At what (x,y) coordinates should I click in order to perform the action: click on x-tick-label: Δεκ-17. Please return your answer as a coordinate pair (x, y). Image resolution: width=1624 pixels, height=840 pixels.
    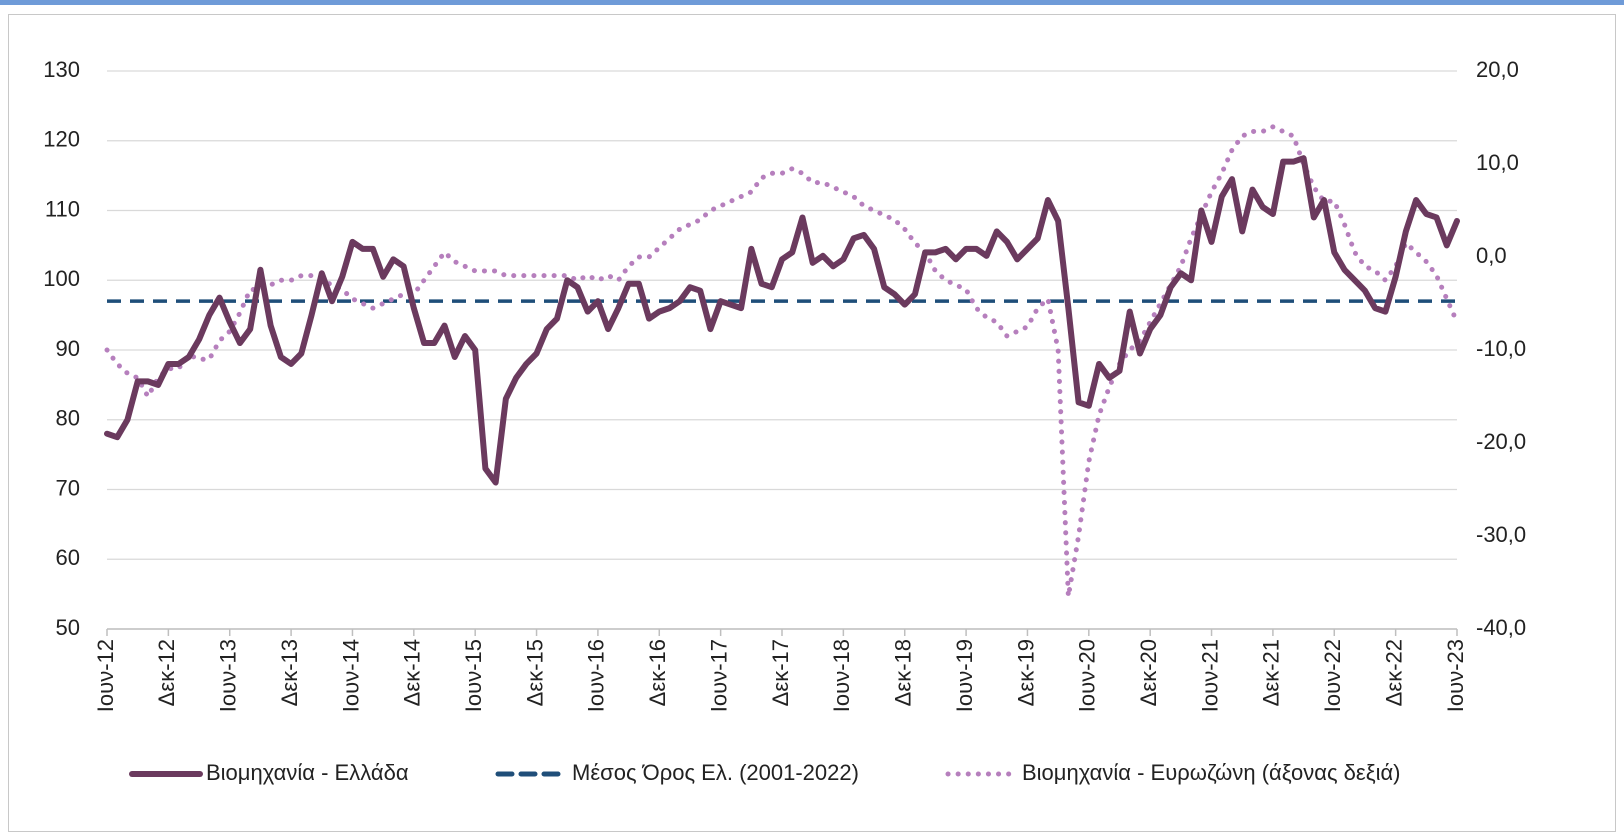
    Looking at the image, I should click on (780, 672).